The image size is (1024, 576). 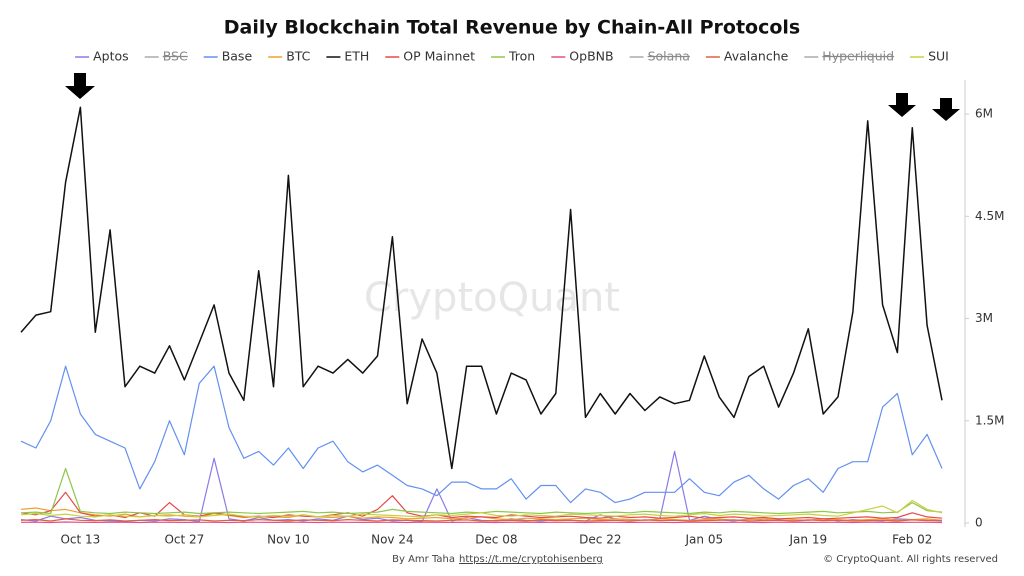 I want to click on legend-item: BTC, so click(x=289, y=56).